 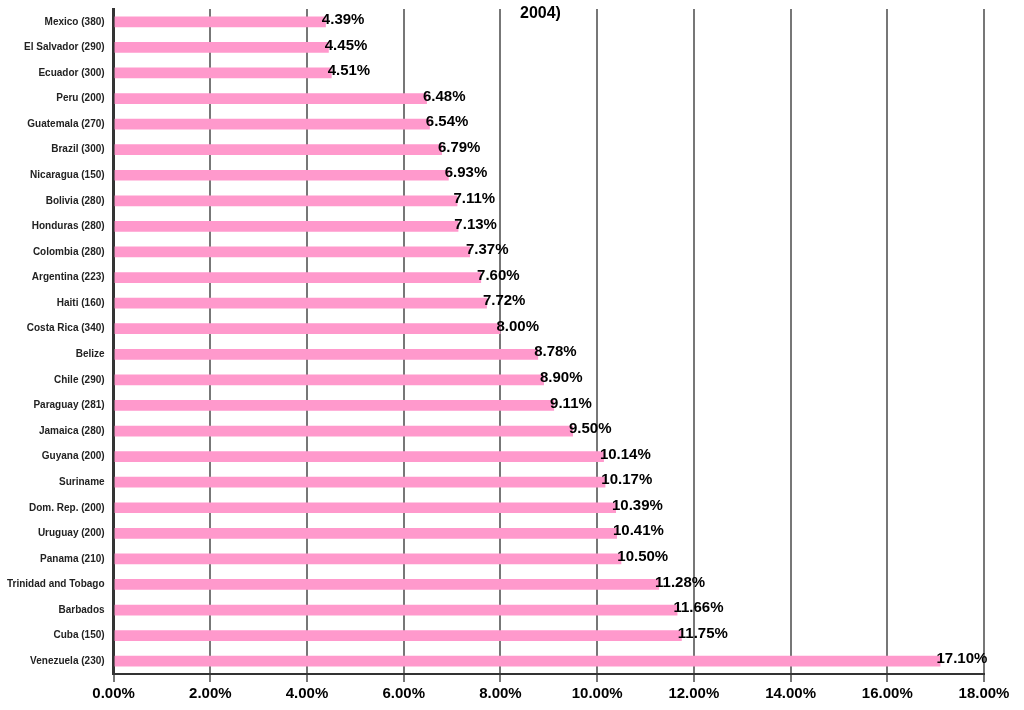 What do you see at coordinates (702, 632) in the screenshot?
I see `data-label: 11.75%` at bounding box center [702, 632].